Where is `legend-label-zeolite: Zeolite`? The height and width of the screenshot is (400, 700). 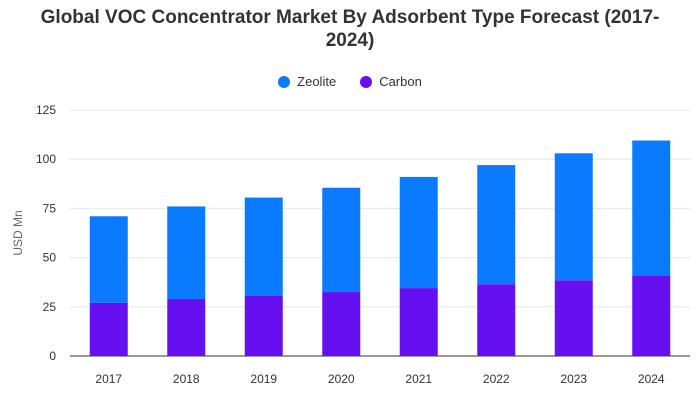
legend-label-zeolite: Zeolite is located at coordinates (317, 81).